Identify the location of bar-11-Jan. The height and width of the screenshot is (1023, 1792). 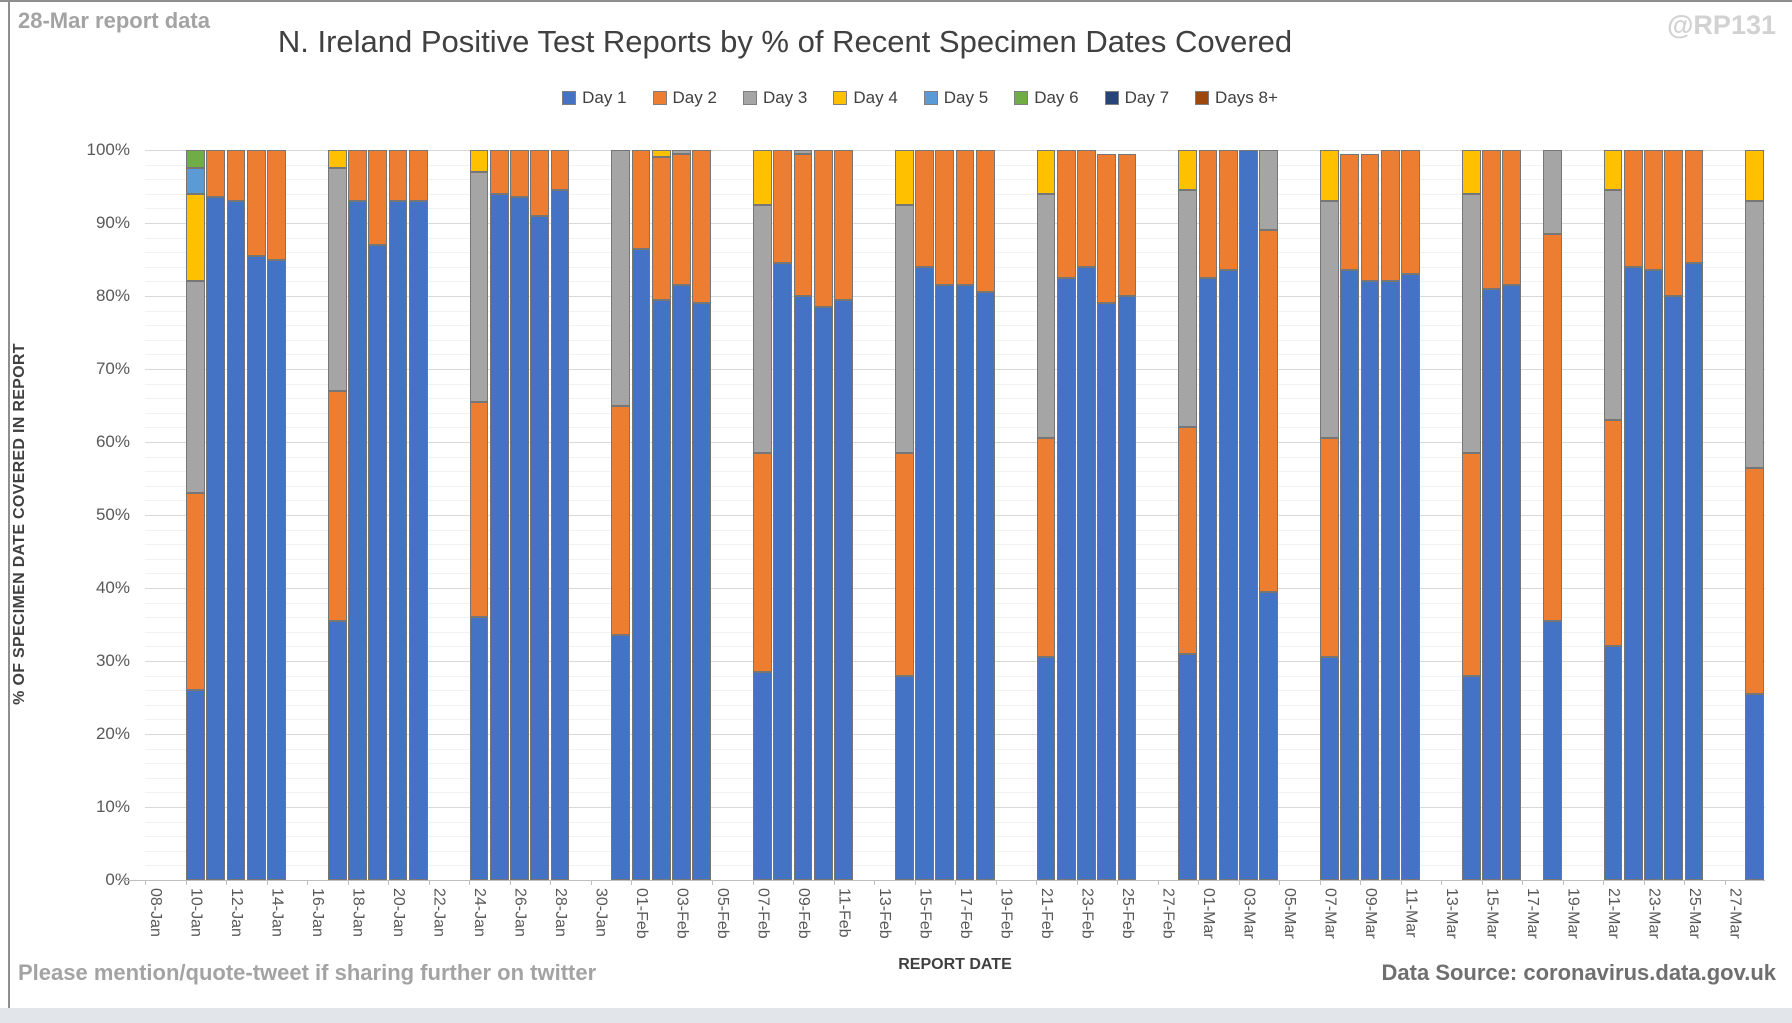
(216, 515).